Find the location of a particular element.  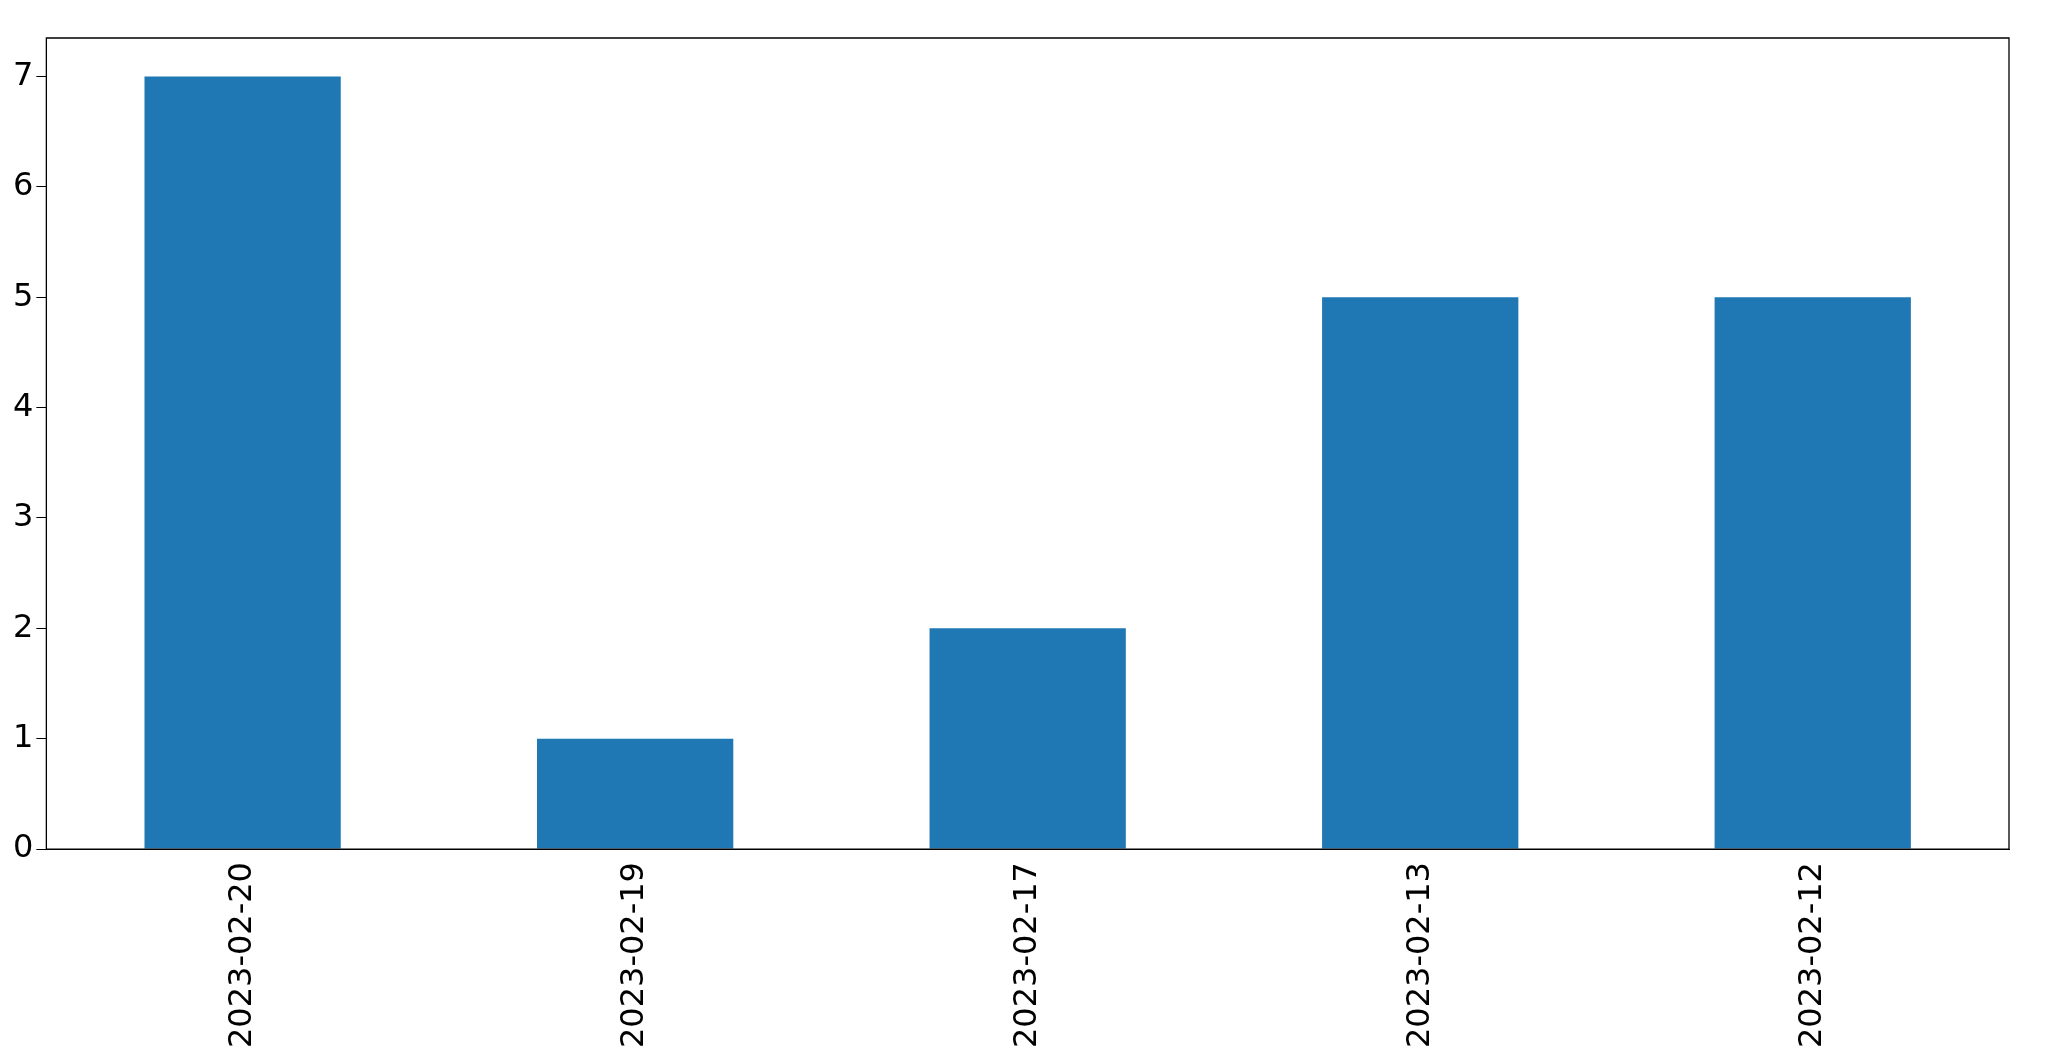

y-tick-label: 4 is located at coordinates (23, 404).